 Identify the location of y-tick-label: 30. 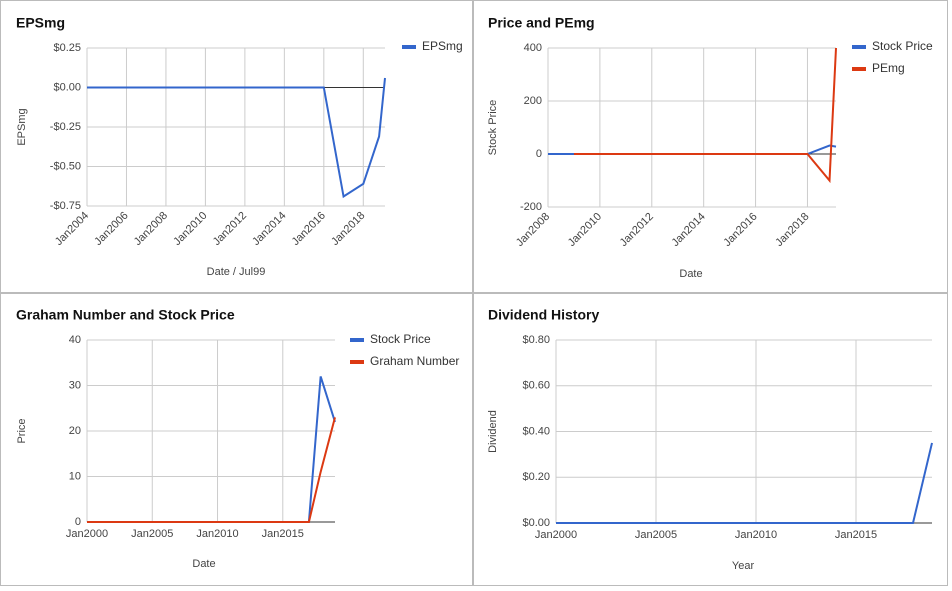
(75, 385).